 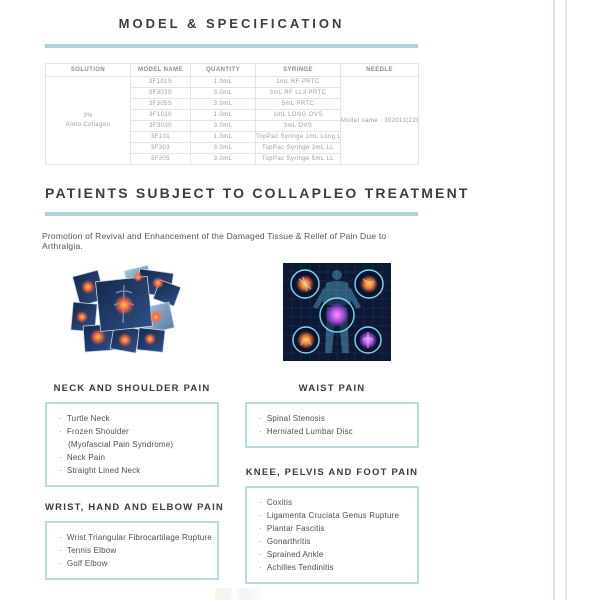 I want to click on window-edge-line, so click(x=566, y=300).